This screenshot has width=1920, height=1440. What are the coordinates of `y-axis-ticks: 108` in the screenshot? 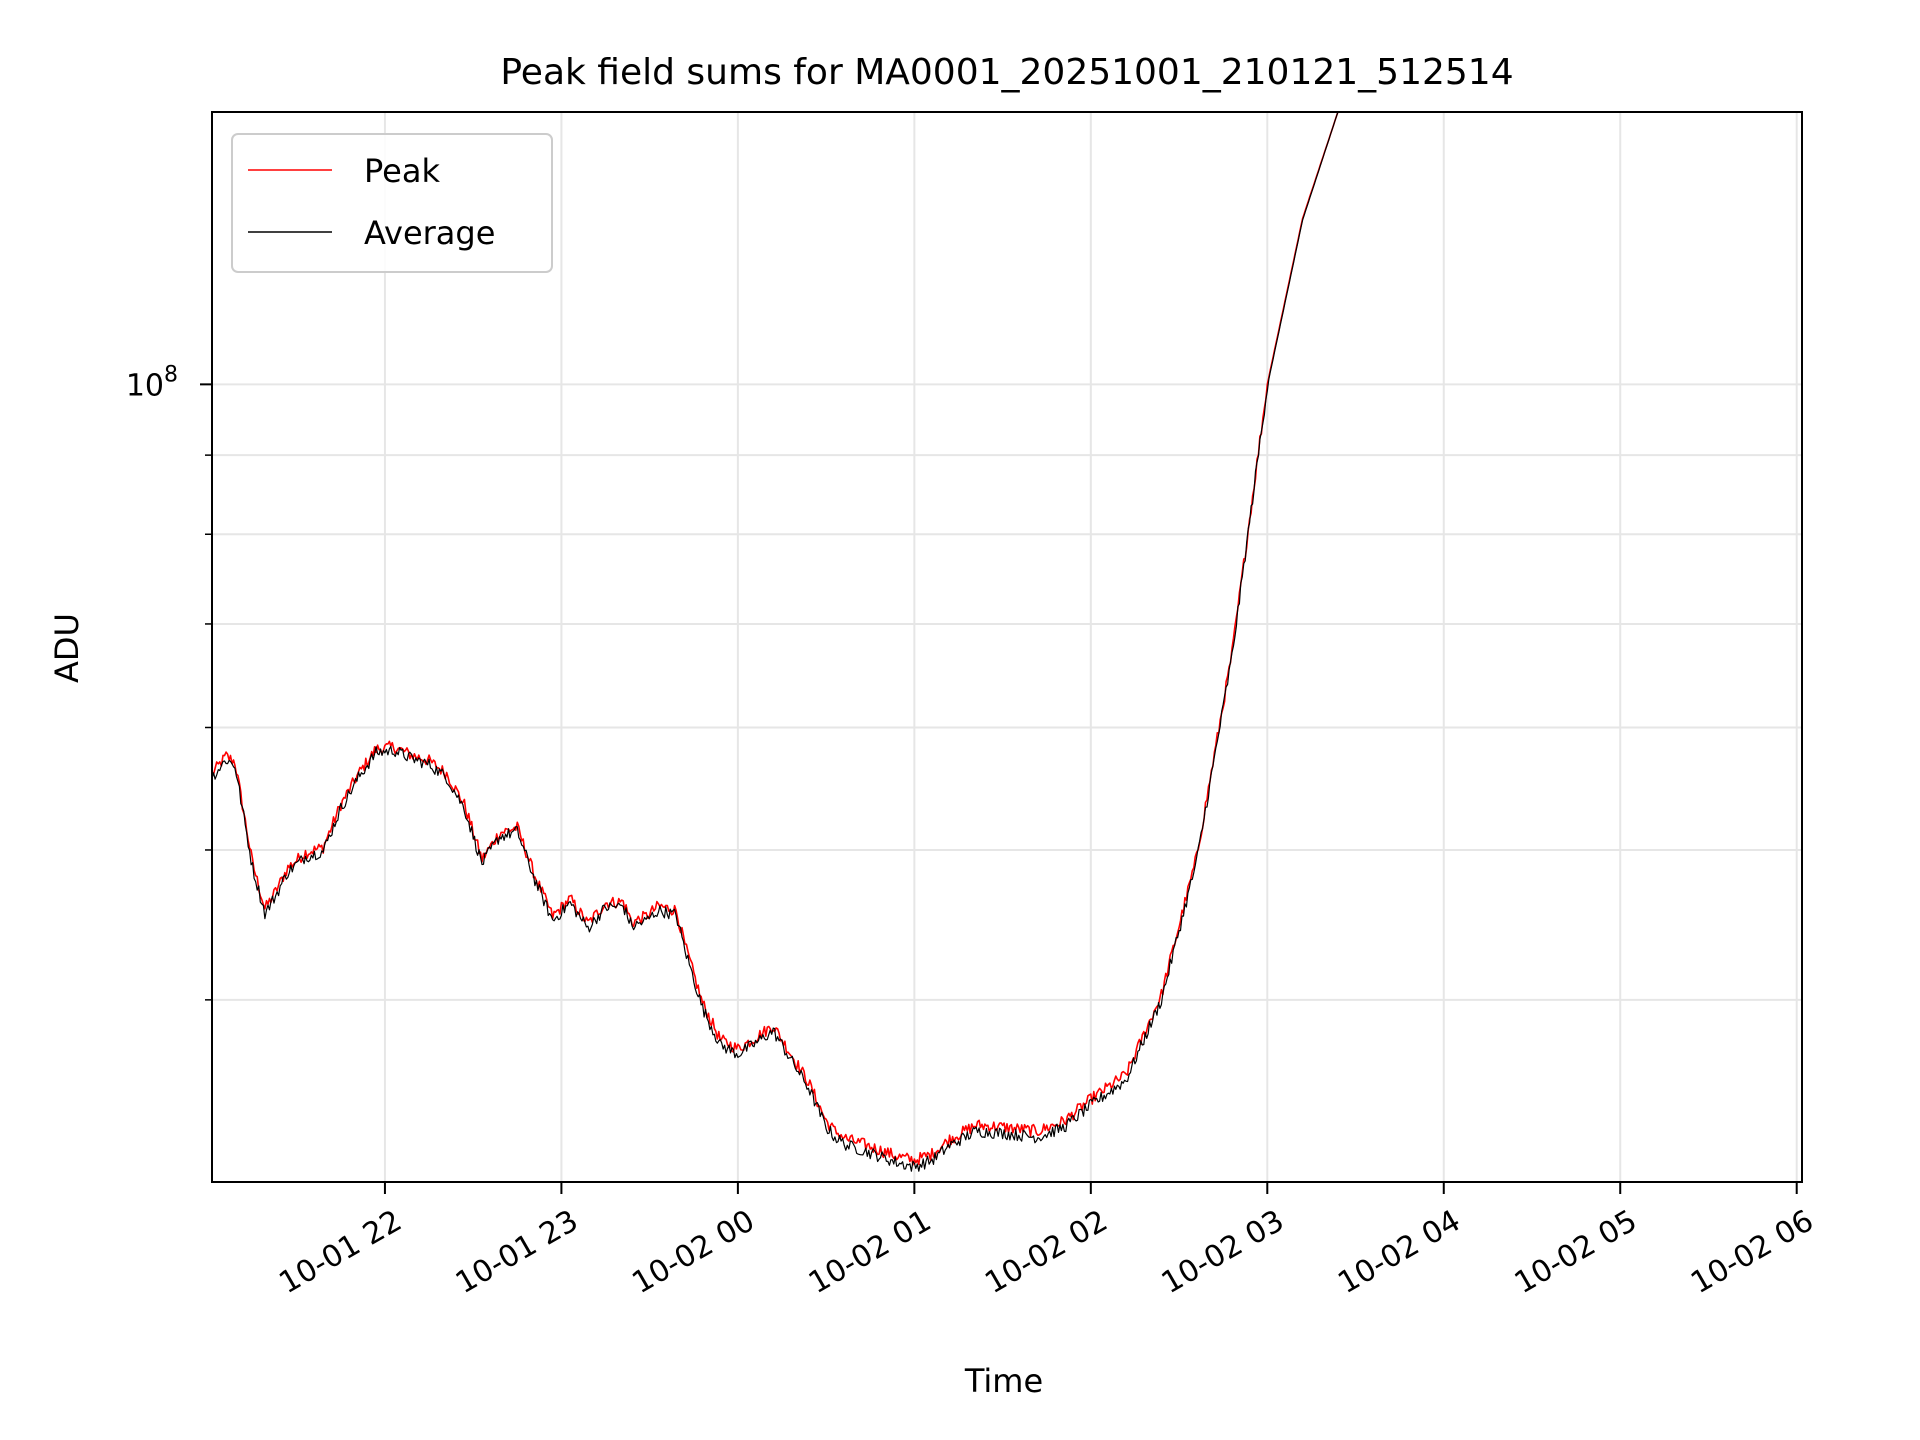 It's located at (169, 681).